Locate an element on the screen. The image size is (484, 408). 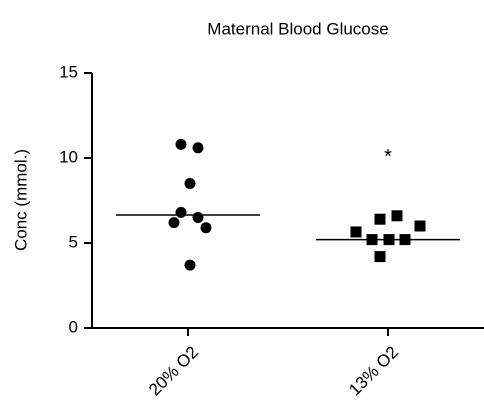
y-tick-label: 15 is located at coordinates (68, 71).